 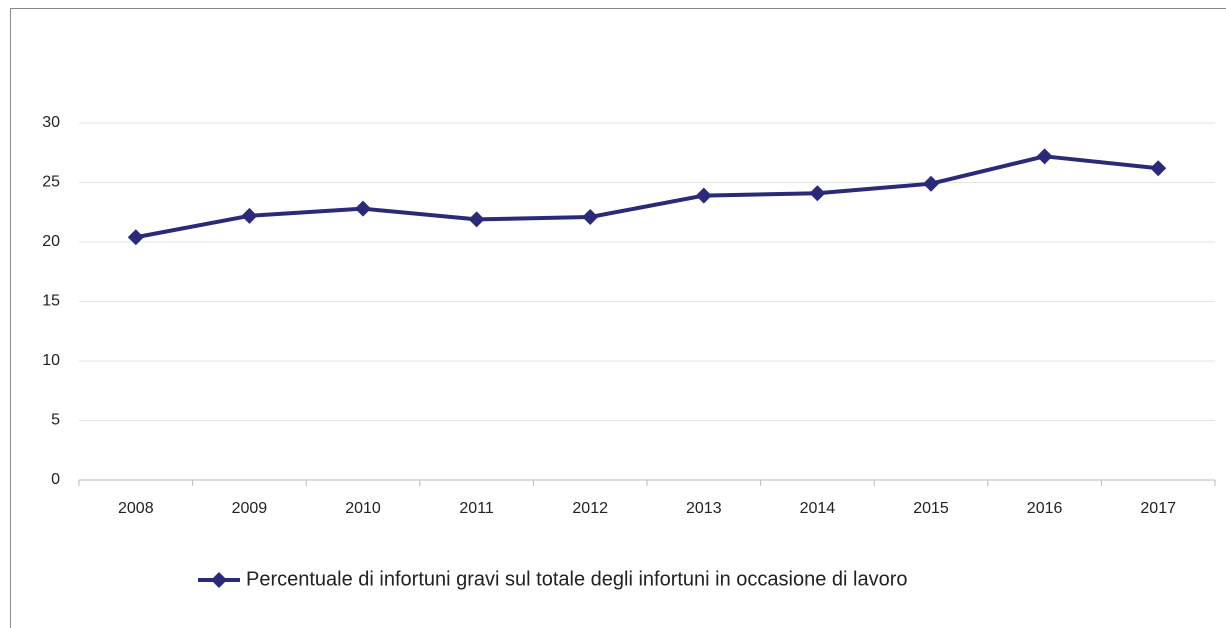 What do you see at coordinates (51, 122) in the screenshot?
I see `y-tick-label: 30` at bounding box center [51, 122].